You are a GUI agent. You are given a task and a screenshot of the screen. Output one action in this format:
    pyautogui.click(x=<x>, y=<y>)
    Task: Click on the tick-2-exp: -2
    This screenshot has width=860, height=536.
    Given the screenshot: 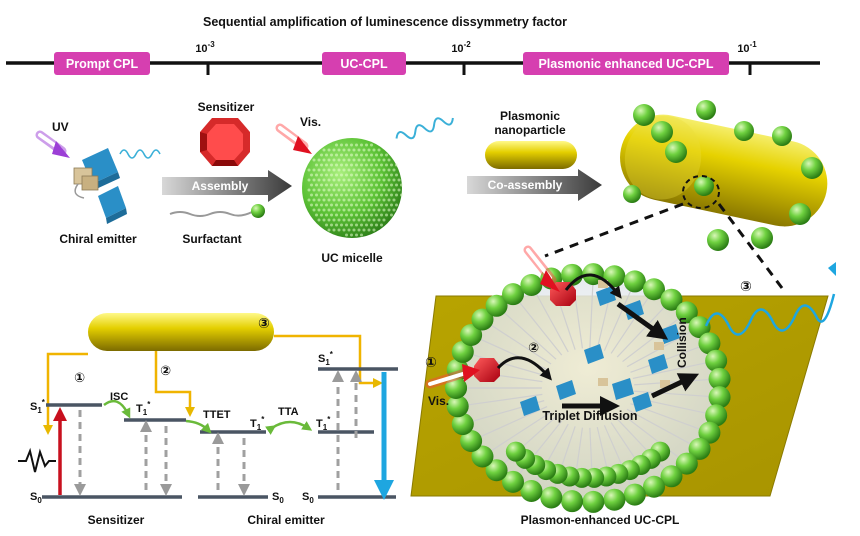 What is the action you would take?
    pyautogui.click(x=468, y=44)
    